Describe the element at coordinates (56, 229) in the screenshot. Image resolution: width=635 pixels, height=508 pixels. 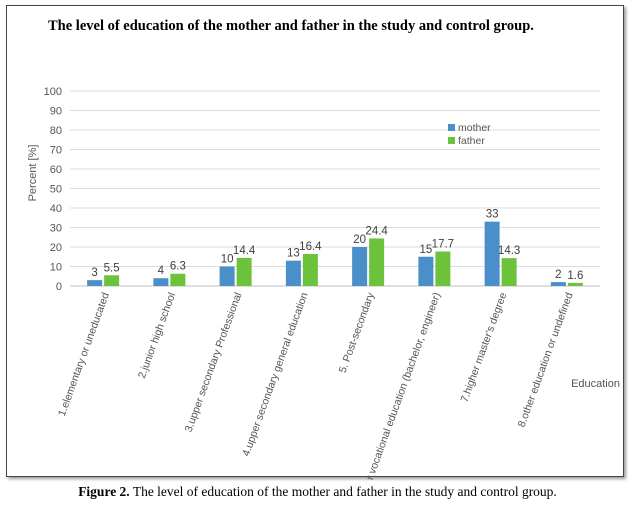
I see `y-tick-label: 30` at that location.